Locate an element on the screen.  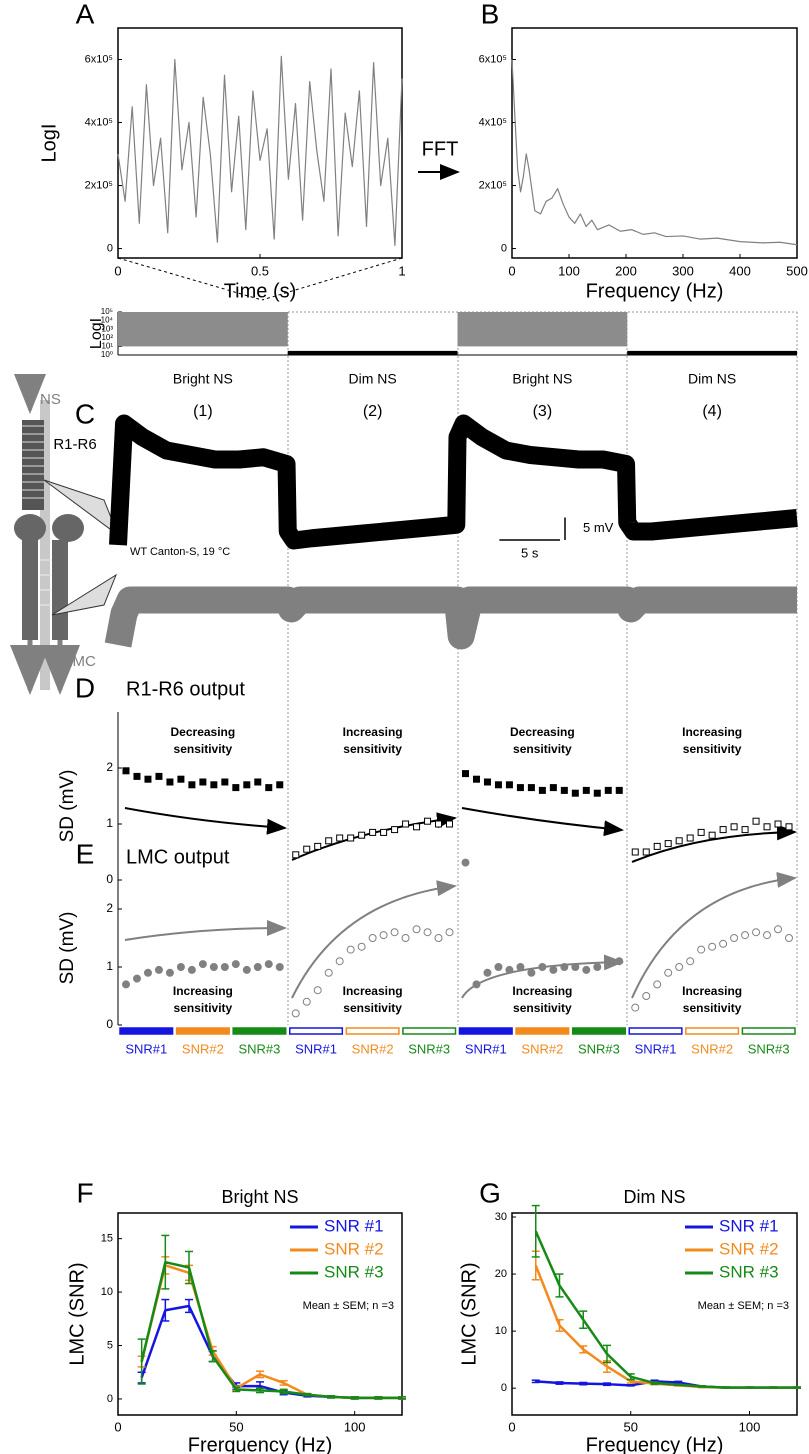
x-axis-label: Frequency (Hz) is located at coordinates (655, 291).